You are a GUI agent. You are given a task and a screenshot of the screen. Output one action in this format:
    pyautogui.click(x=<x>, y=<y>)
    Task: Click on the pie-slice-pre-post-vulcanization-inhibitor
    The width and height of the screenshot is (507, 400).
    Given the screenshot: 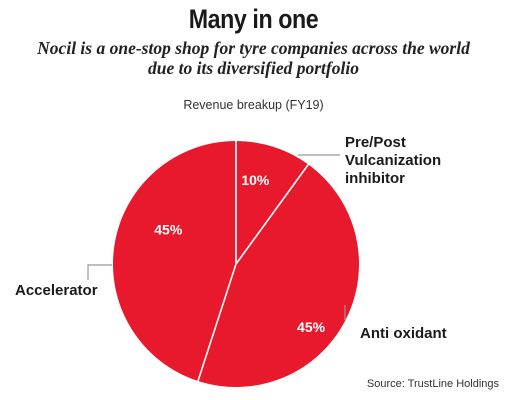 What is the action you would take?
    pyautogui.click(x=272, y=202)
    